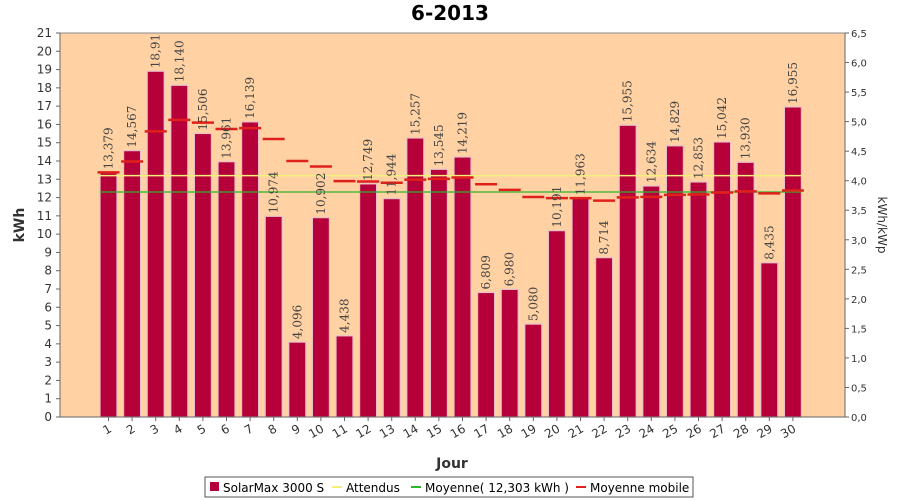 Image resolution: width=900 pixels, height=500 pixels. What do you see at coordinates (451, 464) in the screenshot?
I see `x-axis-title: Jour` at bounding box center [451, 464].